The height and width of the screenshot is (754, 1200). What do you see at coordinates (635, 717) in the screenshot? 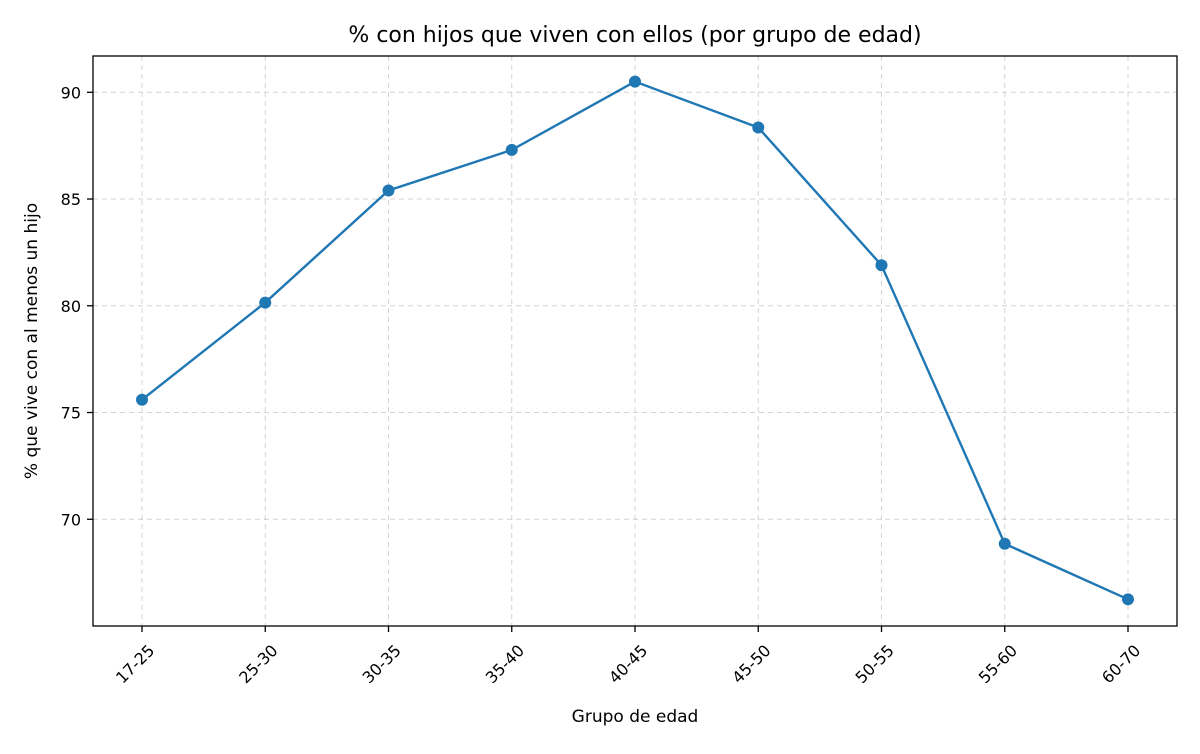
I see `x-axis-label: Grupo de edad` at bounding box center [635, 717].